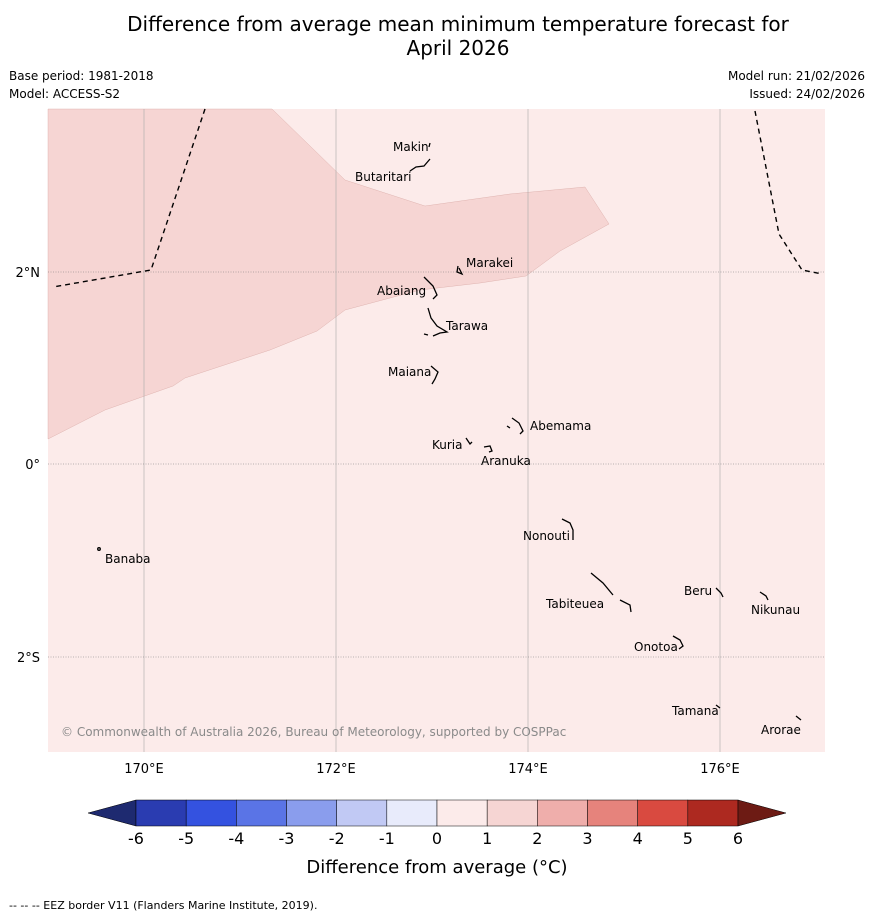 This screenshot has width=873, height=919. Describe the element at coordinates (678, 642) in the screenshot. I see `onotoa-island` at that location.